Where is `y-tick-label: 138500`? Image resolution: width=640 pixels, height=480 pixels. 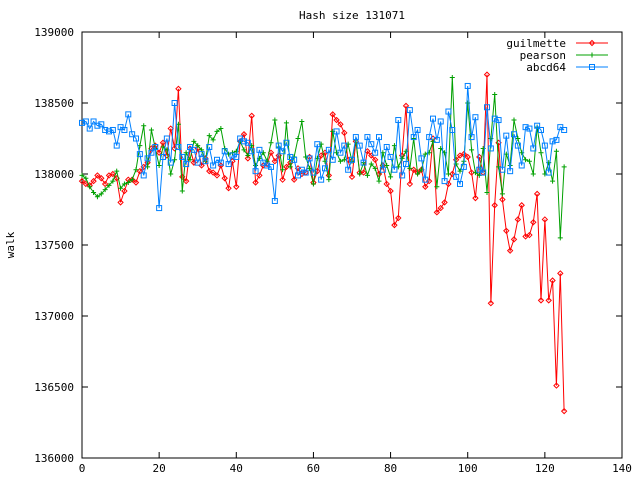
y-tick-label: 138500 is located at coordinates (54, 103).